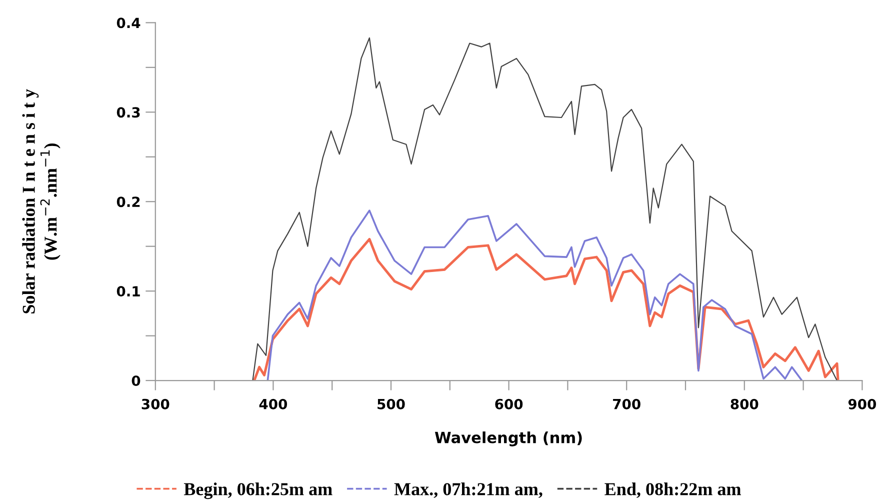 The width and height of the screenshot is (878, 504). I want to click on x-tick-label: 600, so click(509, 404).